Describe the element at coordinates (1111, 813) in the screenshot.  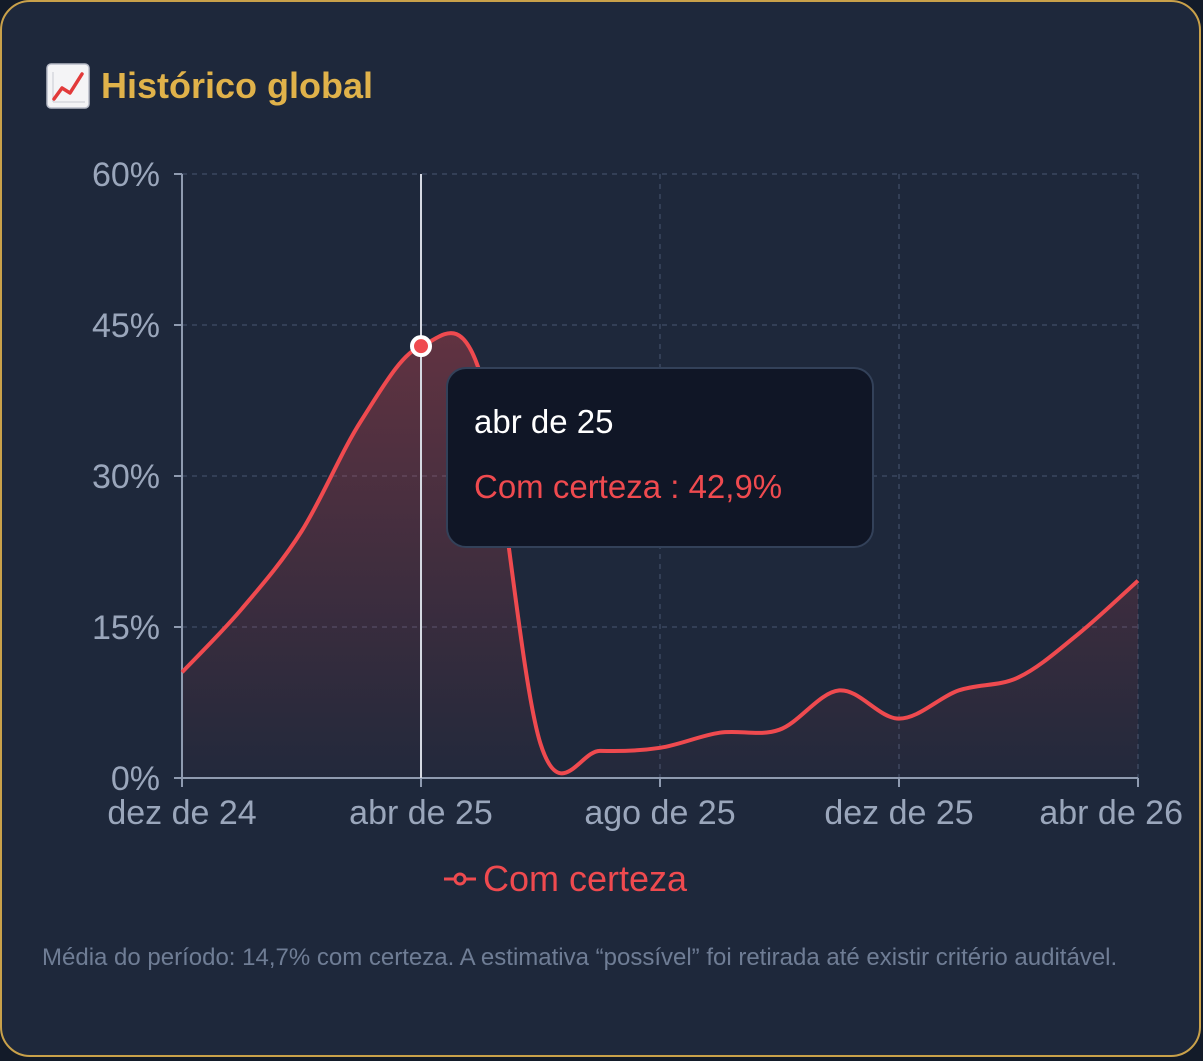
I see `x-tick-label: abr de 26` at that location.